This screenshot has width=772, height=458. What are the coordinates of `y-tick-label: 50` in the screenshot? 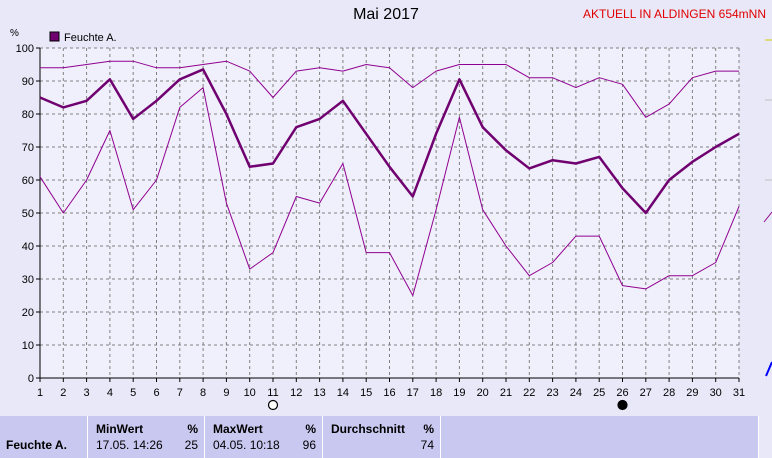 It's located at (28, 214).